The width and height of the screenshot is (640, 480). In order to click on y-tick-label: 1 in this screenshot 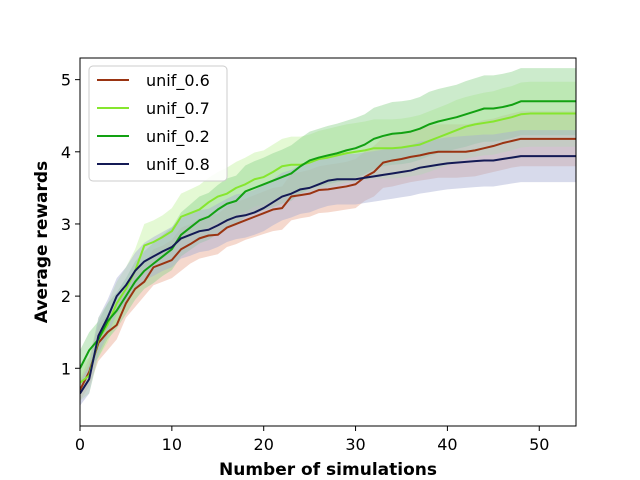, I will do `click(66, 368)`.